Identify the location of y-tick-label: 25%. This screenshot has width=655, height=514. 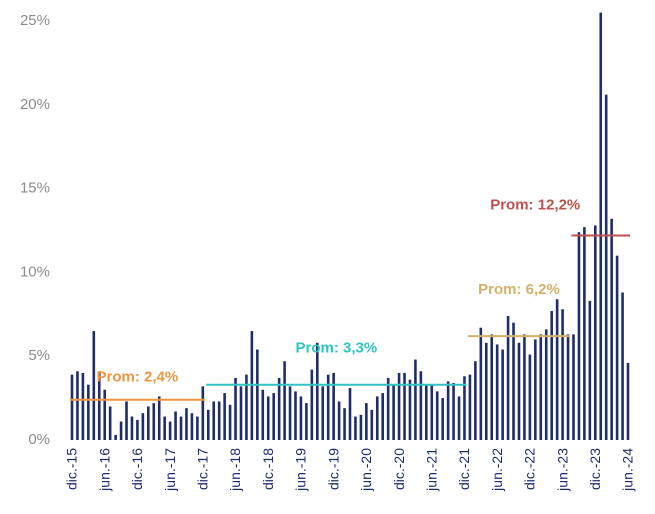
(35, 20).